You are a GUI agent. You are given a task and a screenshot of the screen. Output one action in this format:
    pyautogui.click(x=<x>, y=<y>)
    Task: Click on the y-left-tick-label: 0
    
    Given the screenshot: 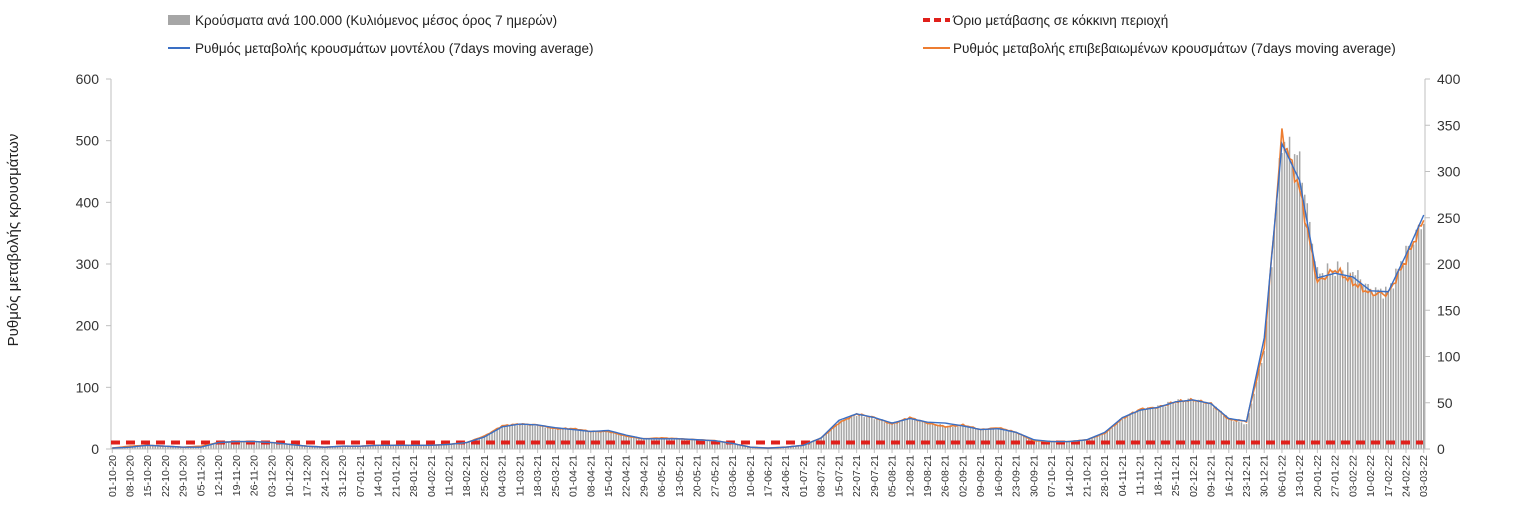 What is the action you would take?
    pyautogui.click(x=95, y=449)
    